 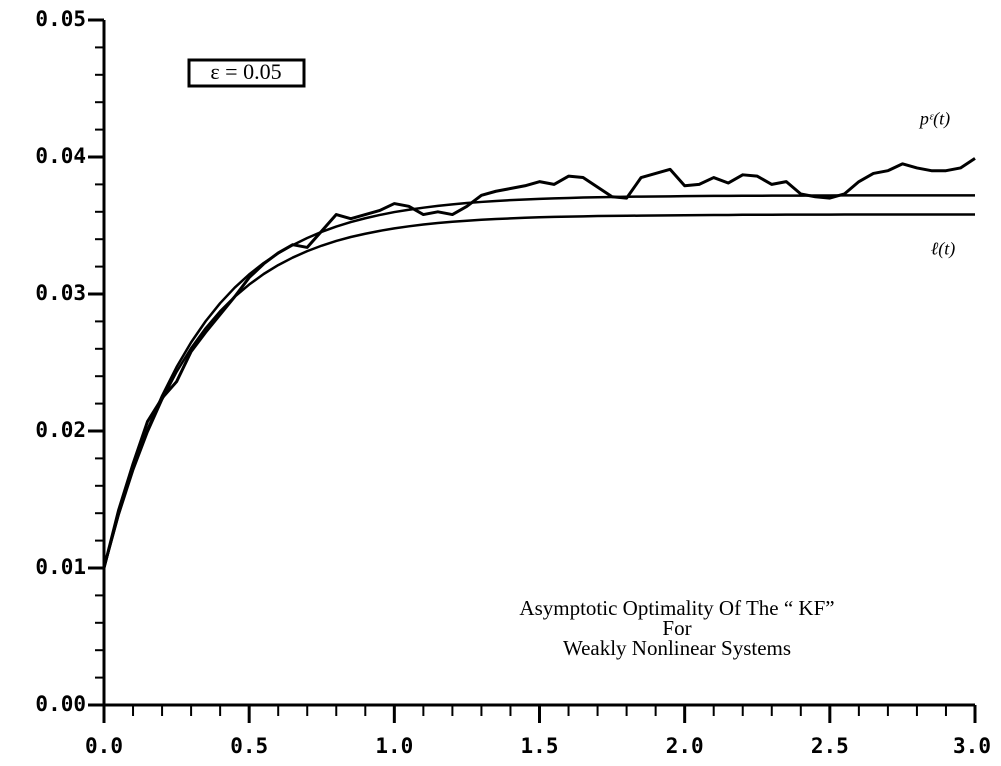 What do you see at coordinates (249, 746) in the screenshot?
I see `x-tick-label: 0.5` at bounding box center [249, 746].